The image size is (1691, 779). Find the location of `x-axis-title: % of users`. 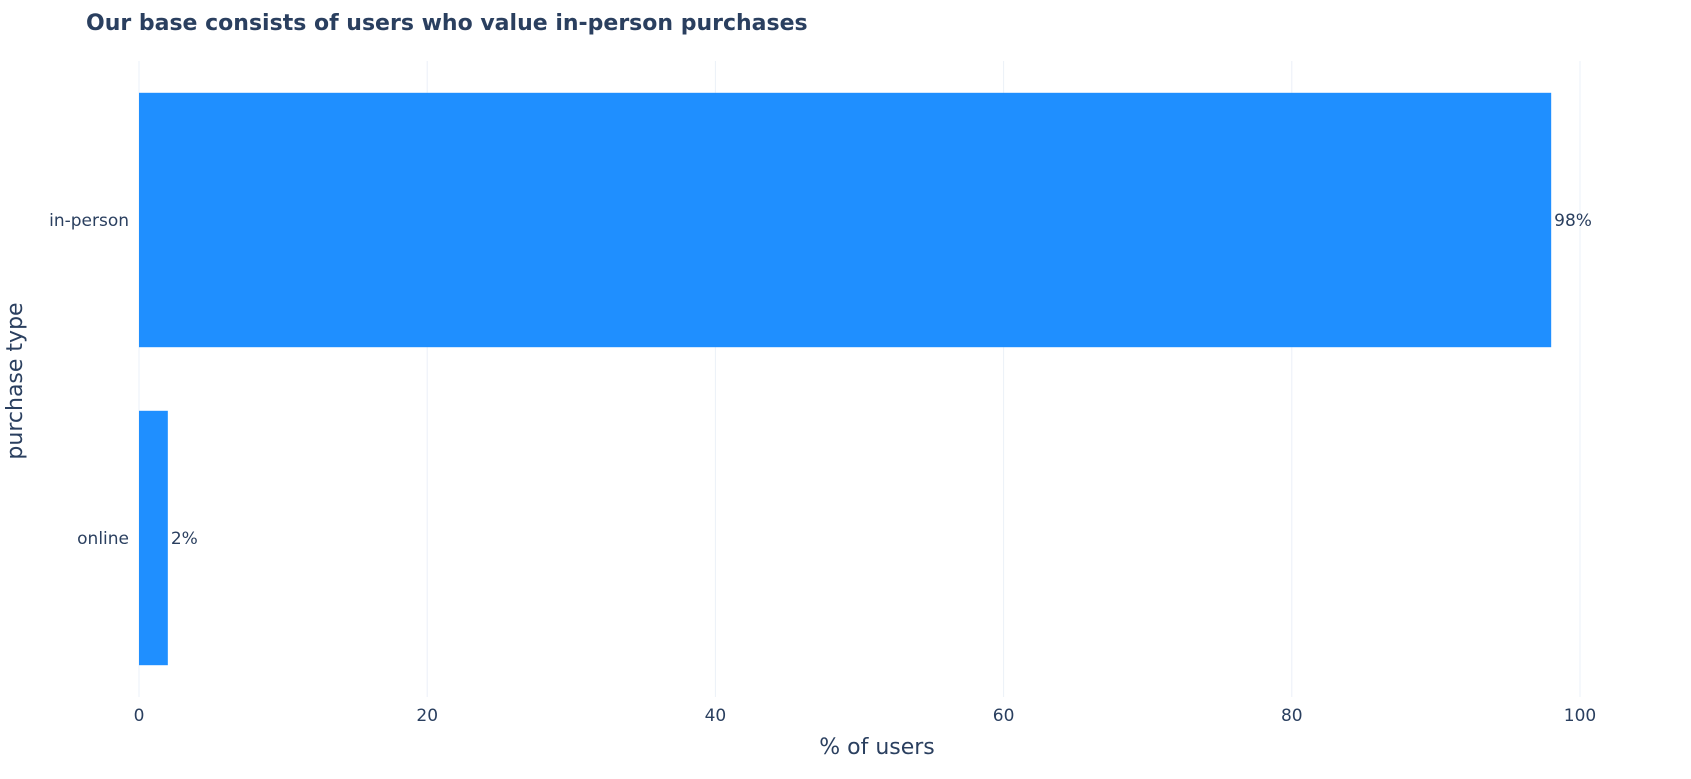

x-axis-title: % of users is located at coordinates (877, 747).